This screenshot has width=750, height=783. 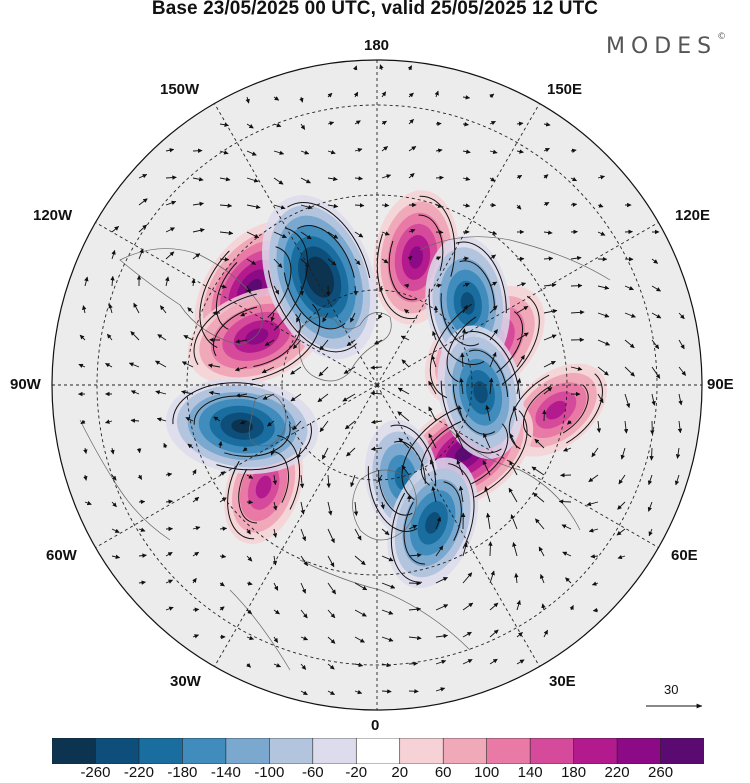 What do you see at coordinates (138, 772) in the screenshot?
I see `colorbar-tick-label: -220` at bounding box center [138, 772].